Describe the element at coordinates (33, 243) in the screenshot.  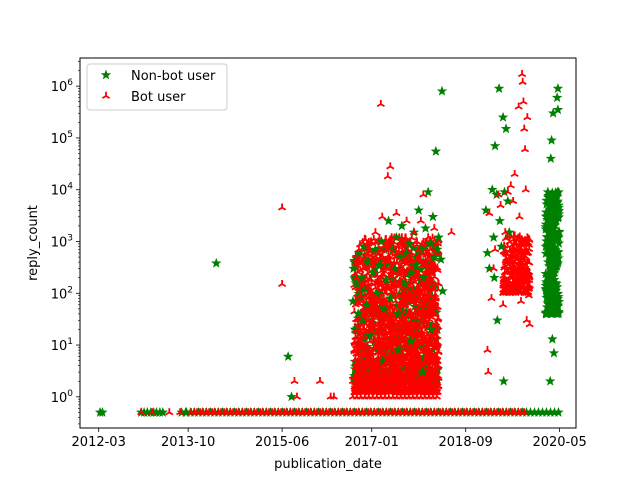
I see `y-axis-label: reply_count` at that location.